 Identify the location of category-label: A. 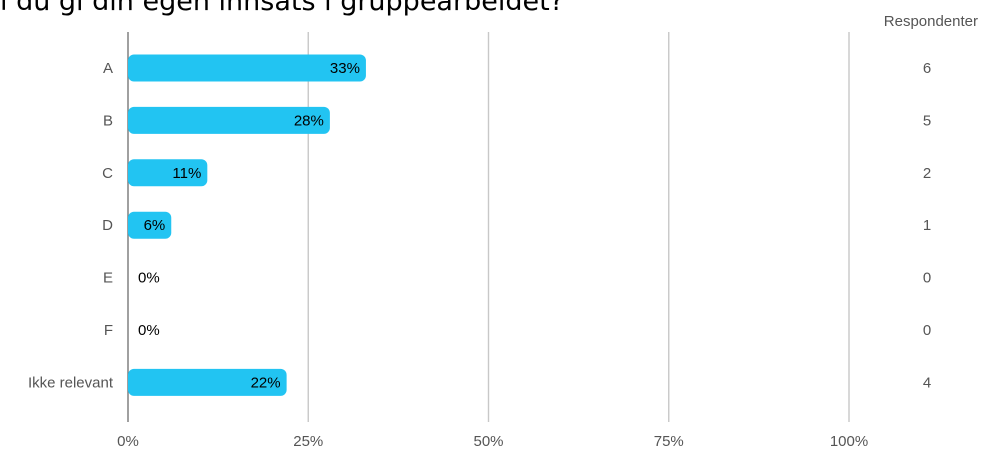
(108, 68).